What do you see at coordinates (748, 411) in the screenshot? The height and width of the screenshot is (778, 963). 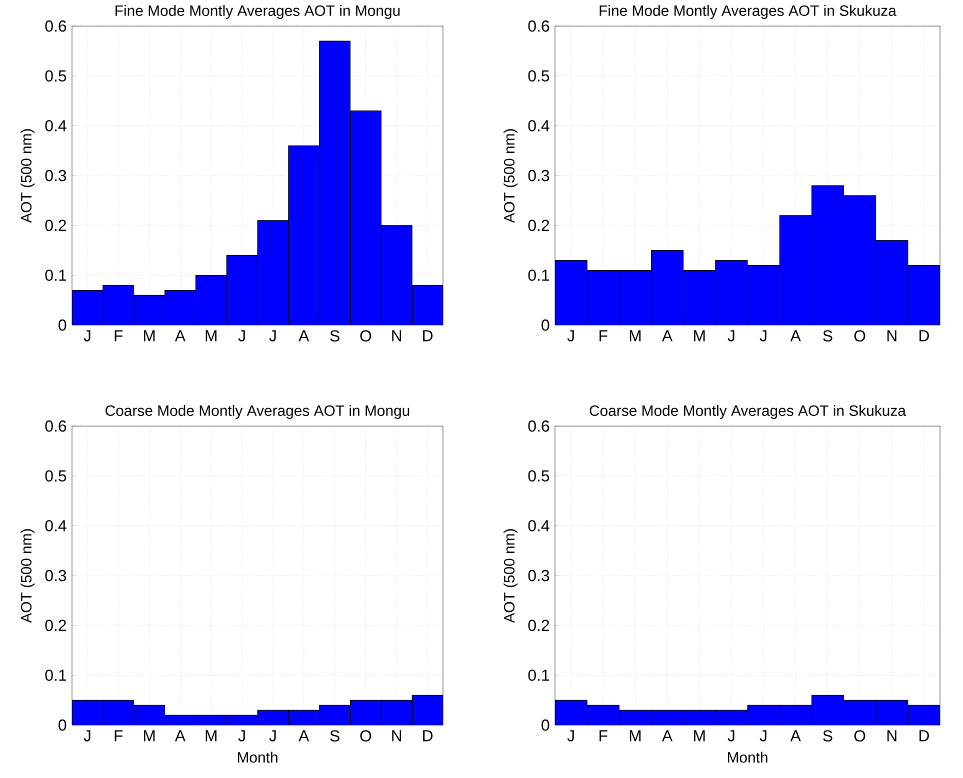 I see `chart-title: Coarse Mode Montly Averages AOT in Skukuza` at bounding box center [748, 411].